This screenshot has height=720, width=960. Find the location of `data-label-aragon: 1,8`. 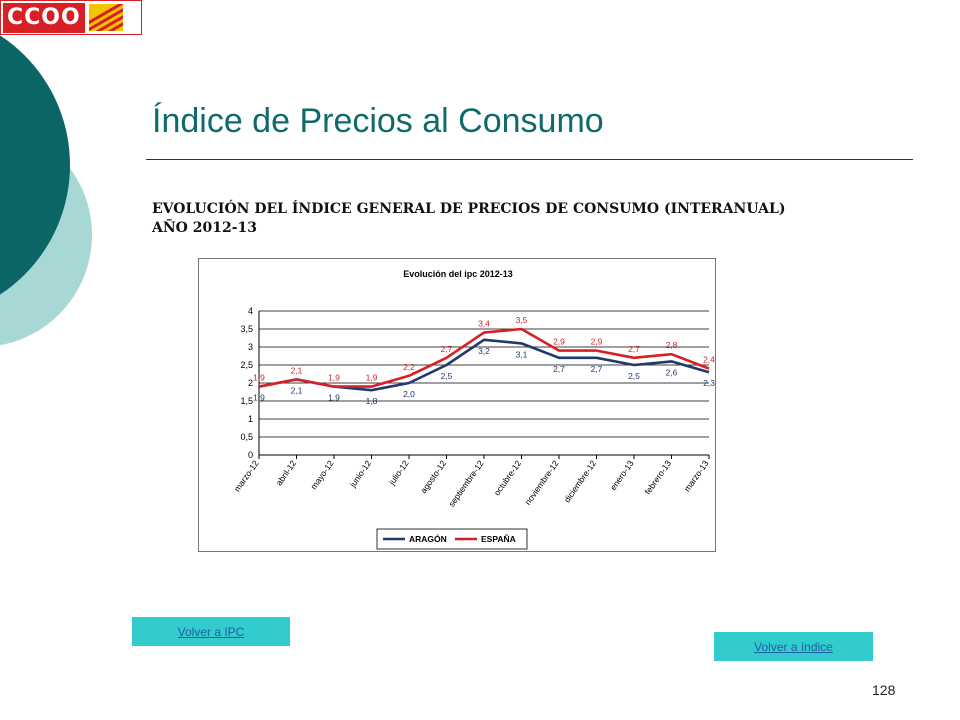

data-label-aragon: 1,8 is located at coordinates (372, 401).